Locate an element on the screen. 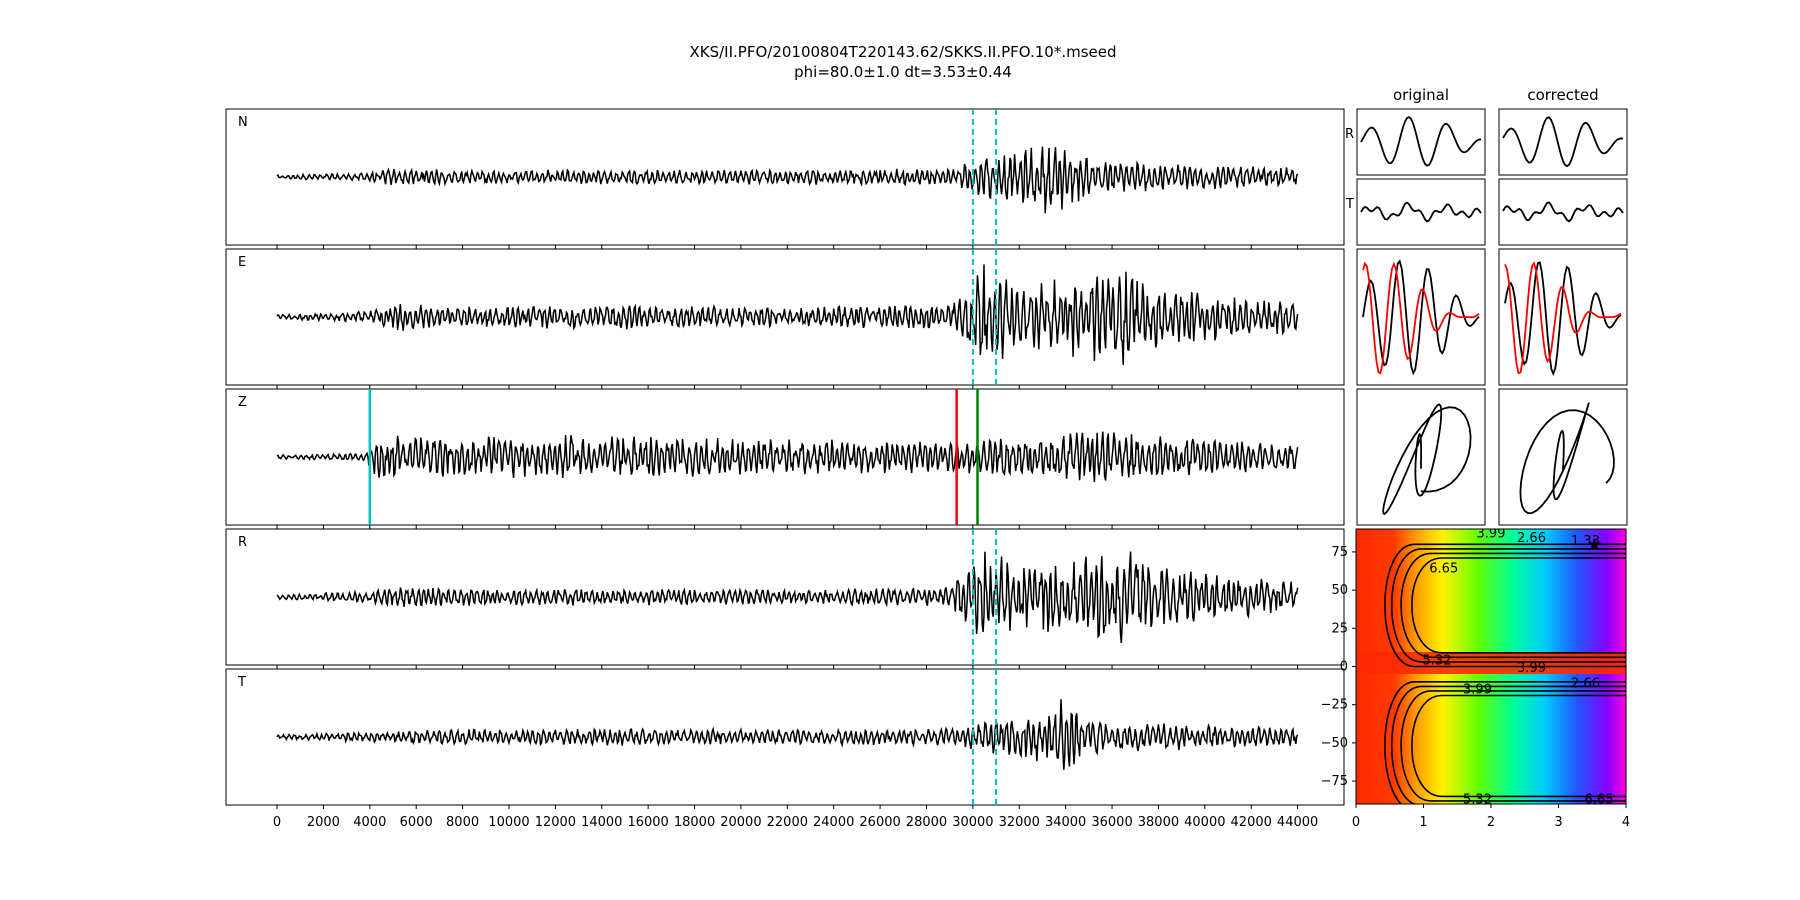 This screenshot has width=1800, height=900. x-tick-label: 40000 is located at coordinates (1204, 822).